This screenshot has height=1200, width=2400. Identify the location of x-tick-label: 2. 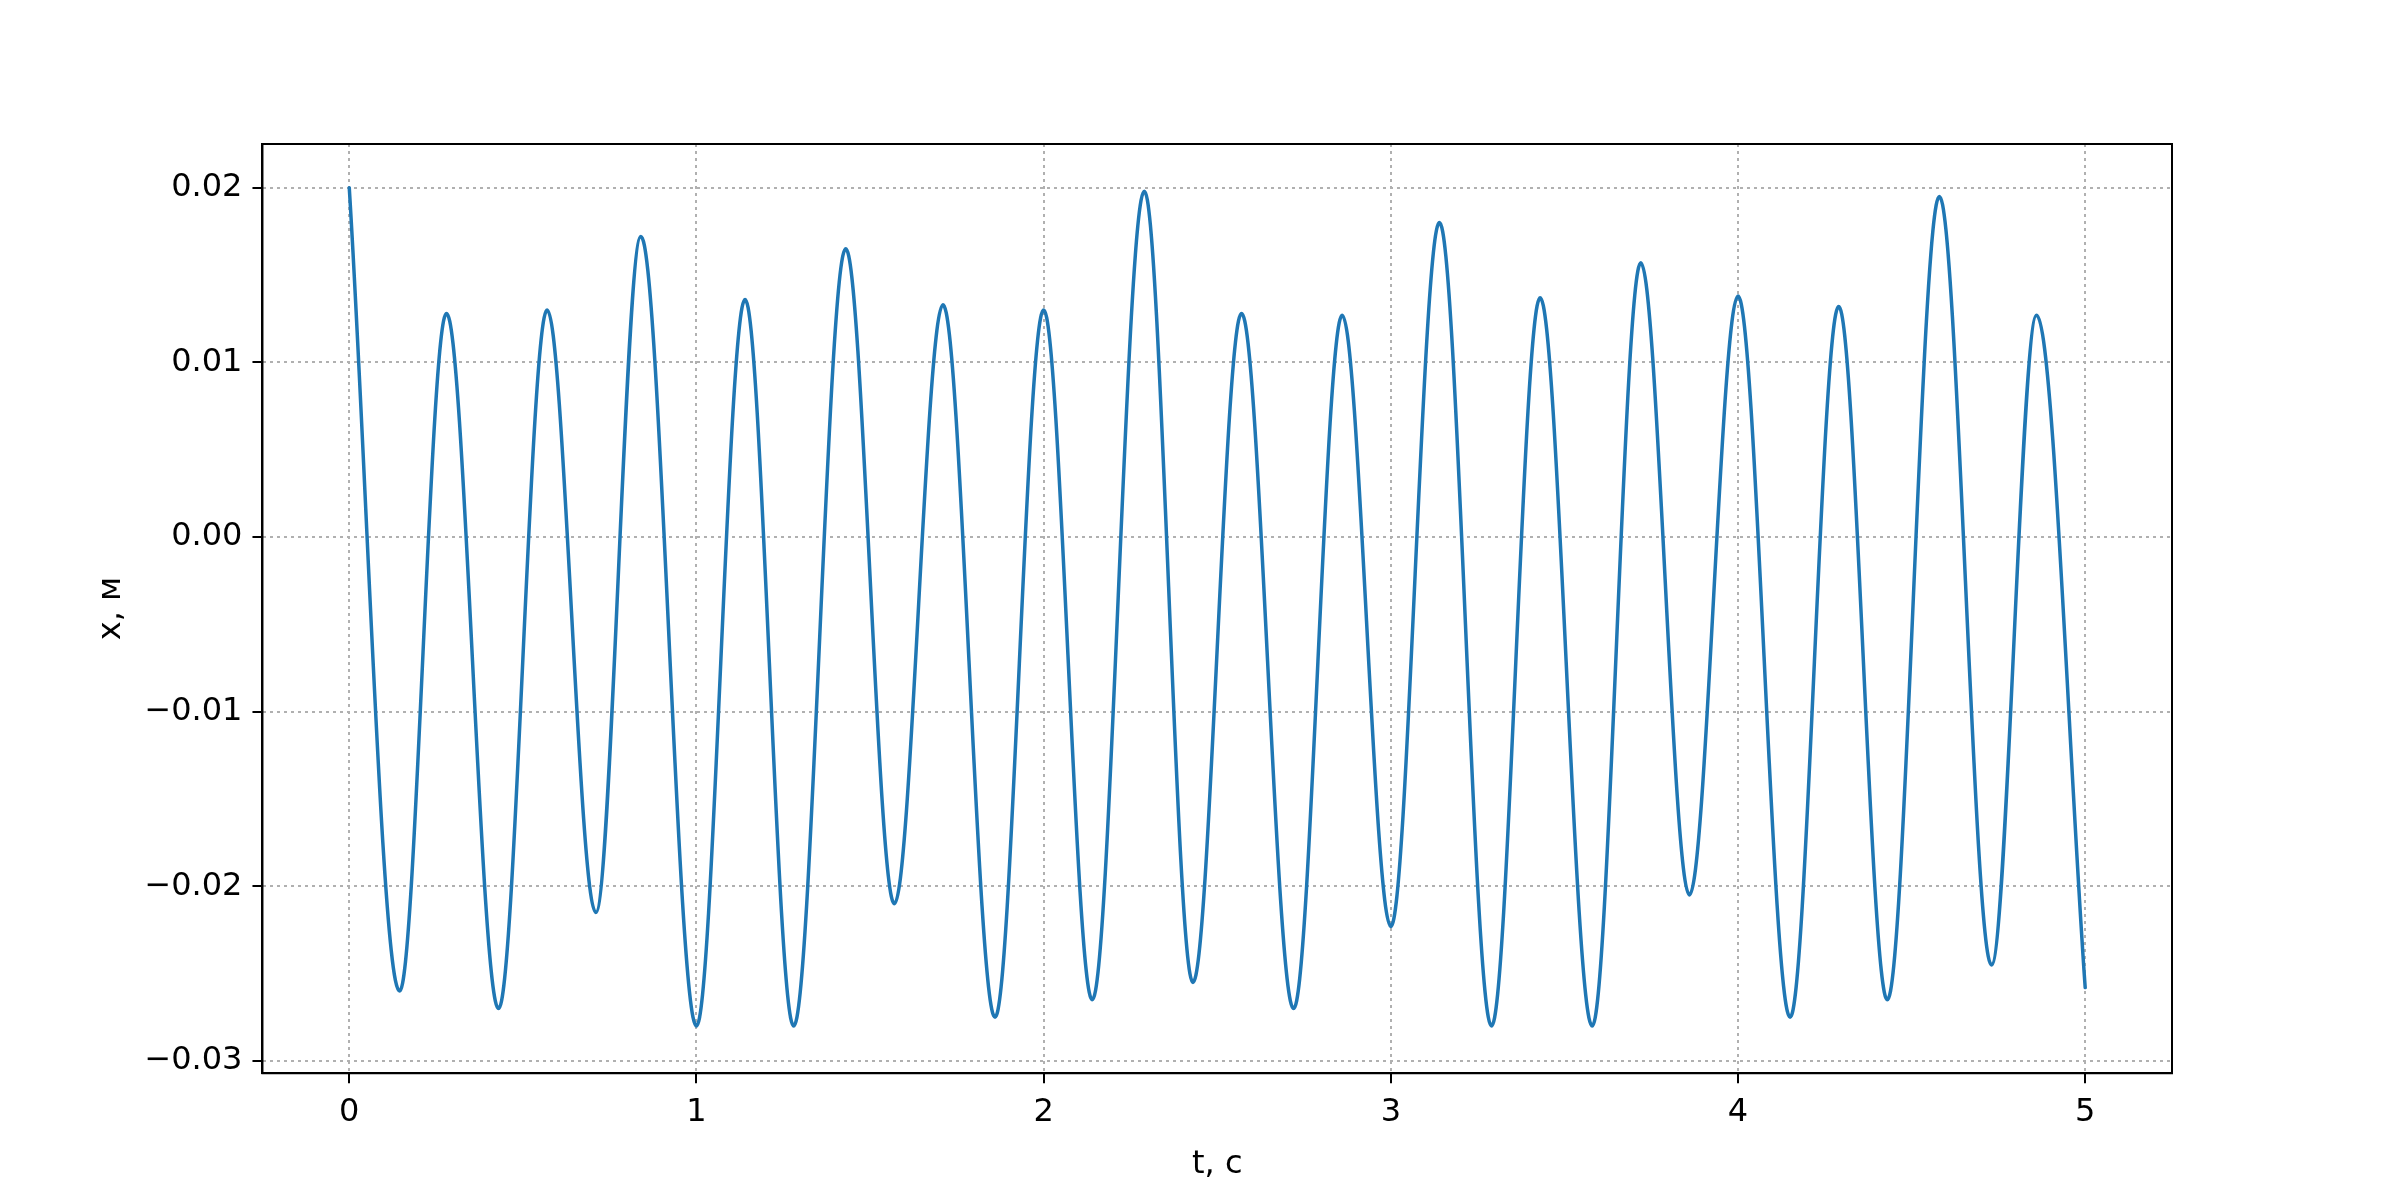
(1043, 1109).